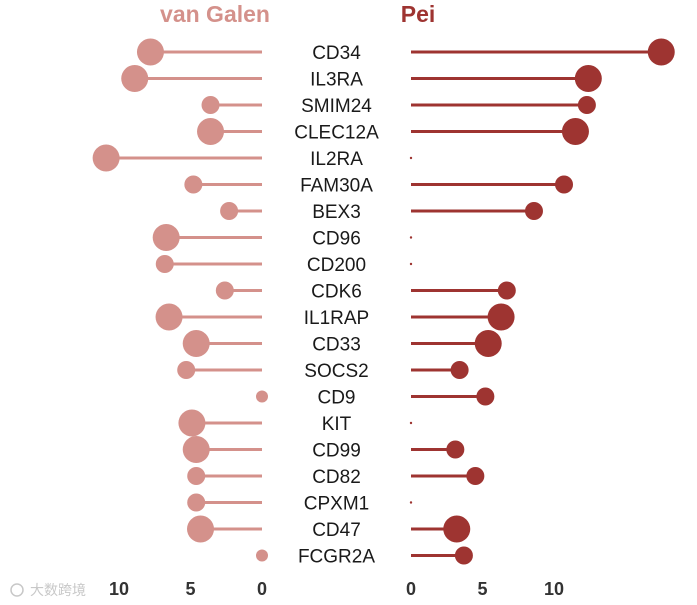 The width and height of the screenshot is (697, 605). Describe the element at coordinates (533, 211) in the screenshot. I see `dot-pei-bex3` at that location.